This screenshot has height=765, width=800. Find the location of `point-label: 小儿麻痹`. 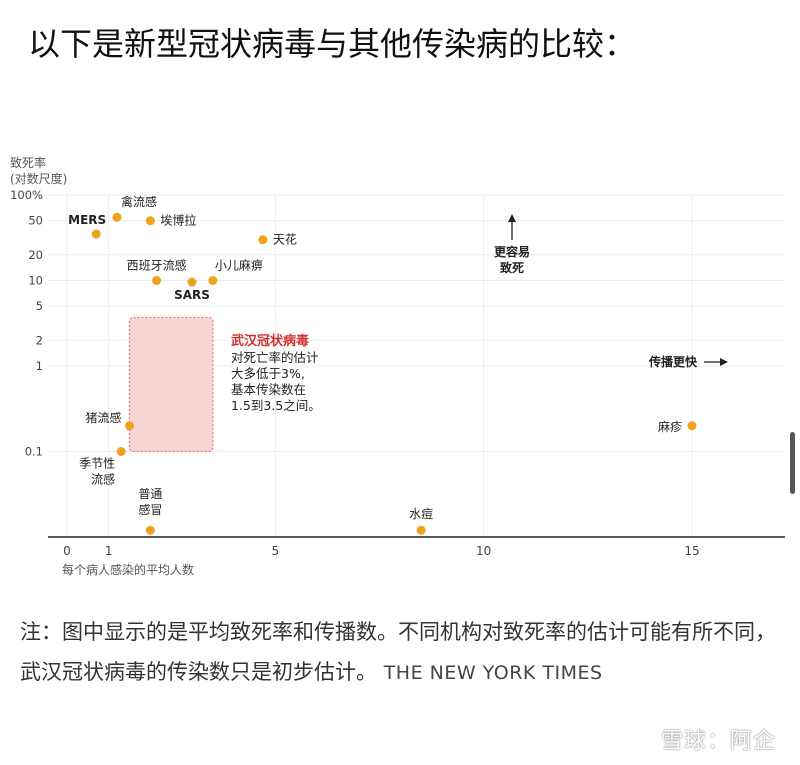

point-label: 小儿麻痹 is located at coordinates (239, 265).